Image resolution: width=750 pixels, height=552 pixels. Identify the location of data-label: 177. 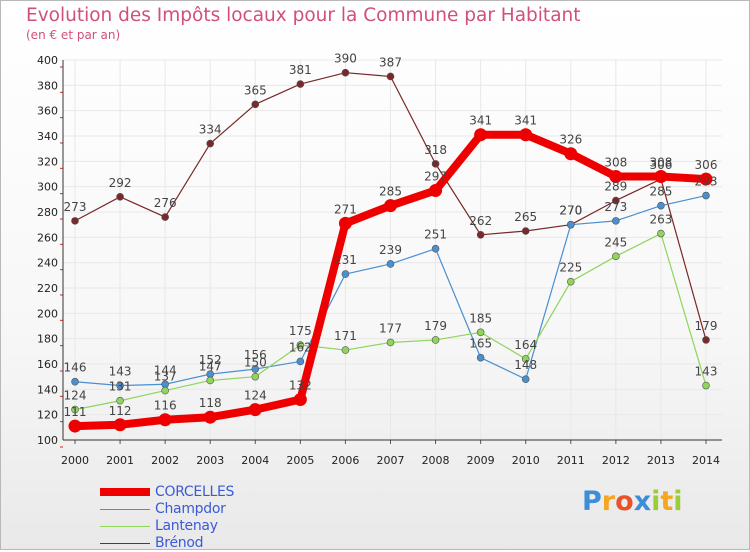
(390, 328).